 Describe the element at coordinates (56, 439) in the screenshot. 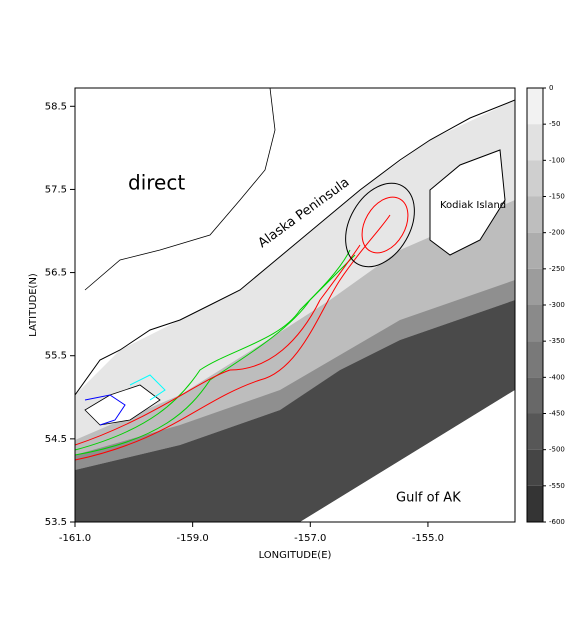

I see `y-tick-label: 54.5` at that location.